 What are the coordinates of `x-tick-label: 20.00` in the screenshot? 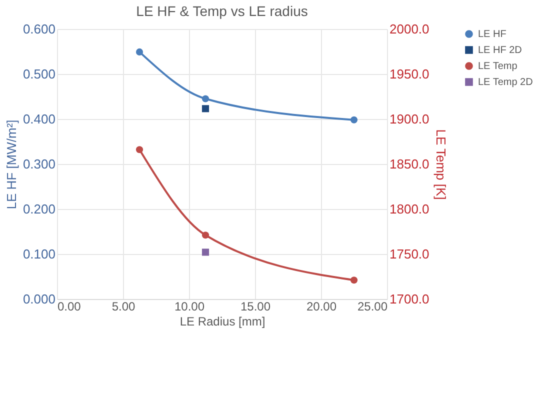 It's located at (321, 307).